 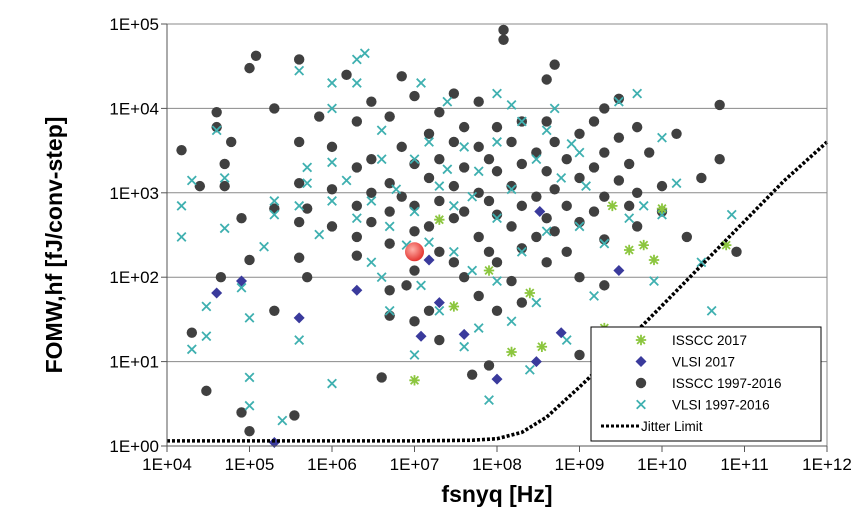 I want to click on y-tick-label: 1E+04, so click(x=134, y=108).